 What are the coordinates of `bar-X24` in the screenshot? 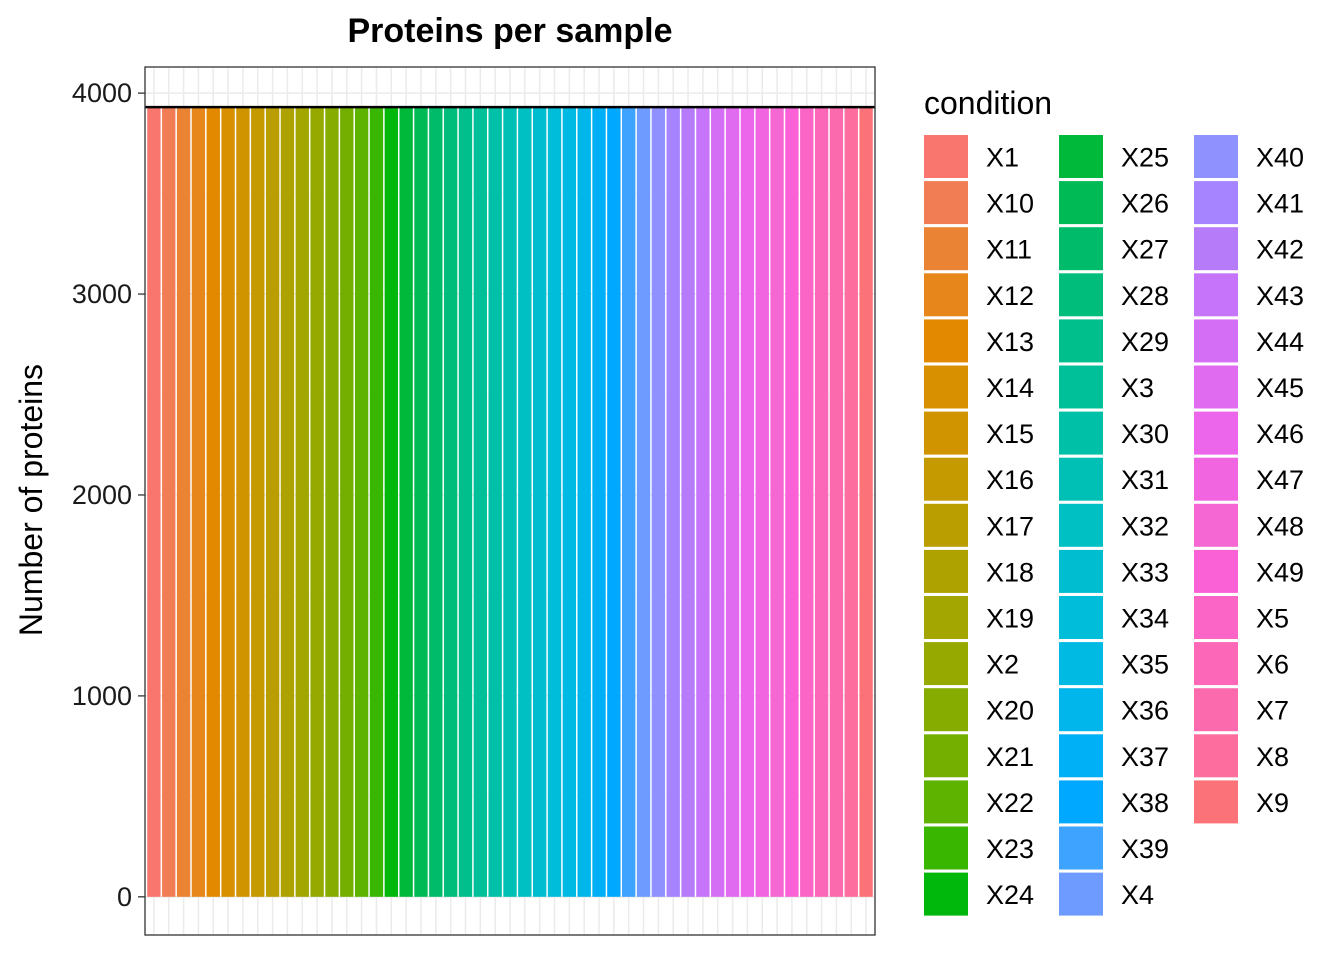 It's located at (391, 502).